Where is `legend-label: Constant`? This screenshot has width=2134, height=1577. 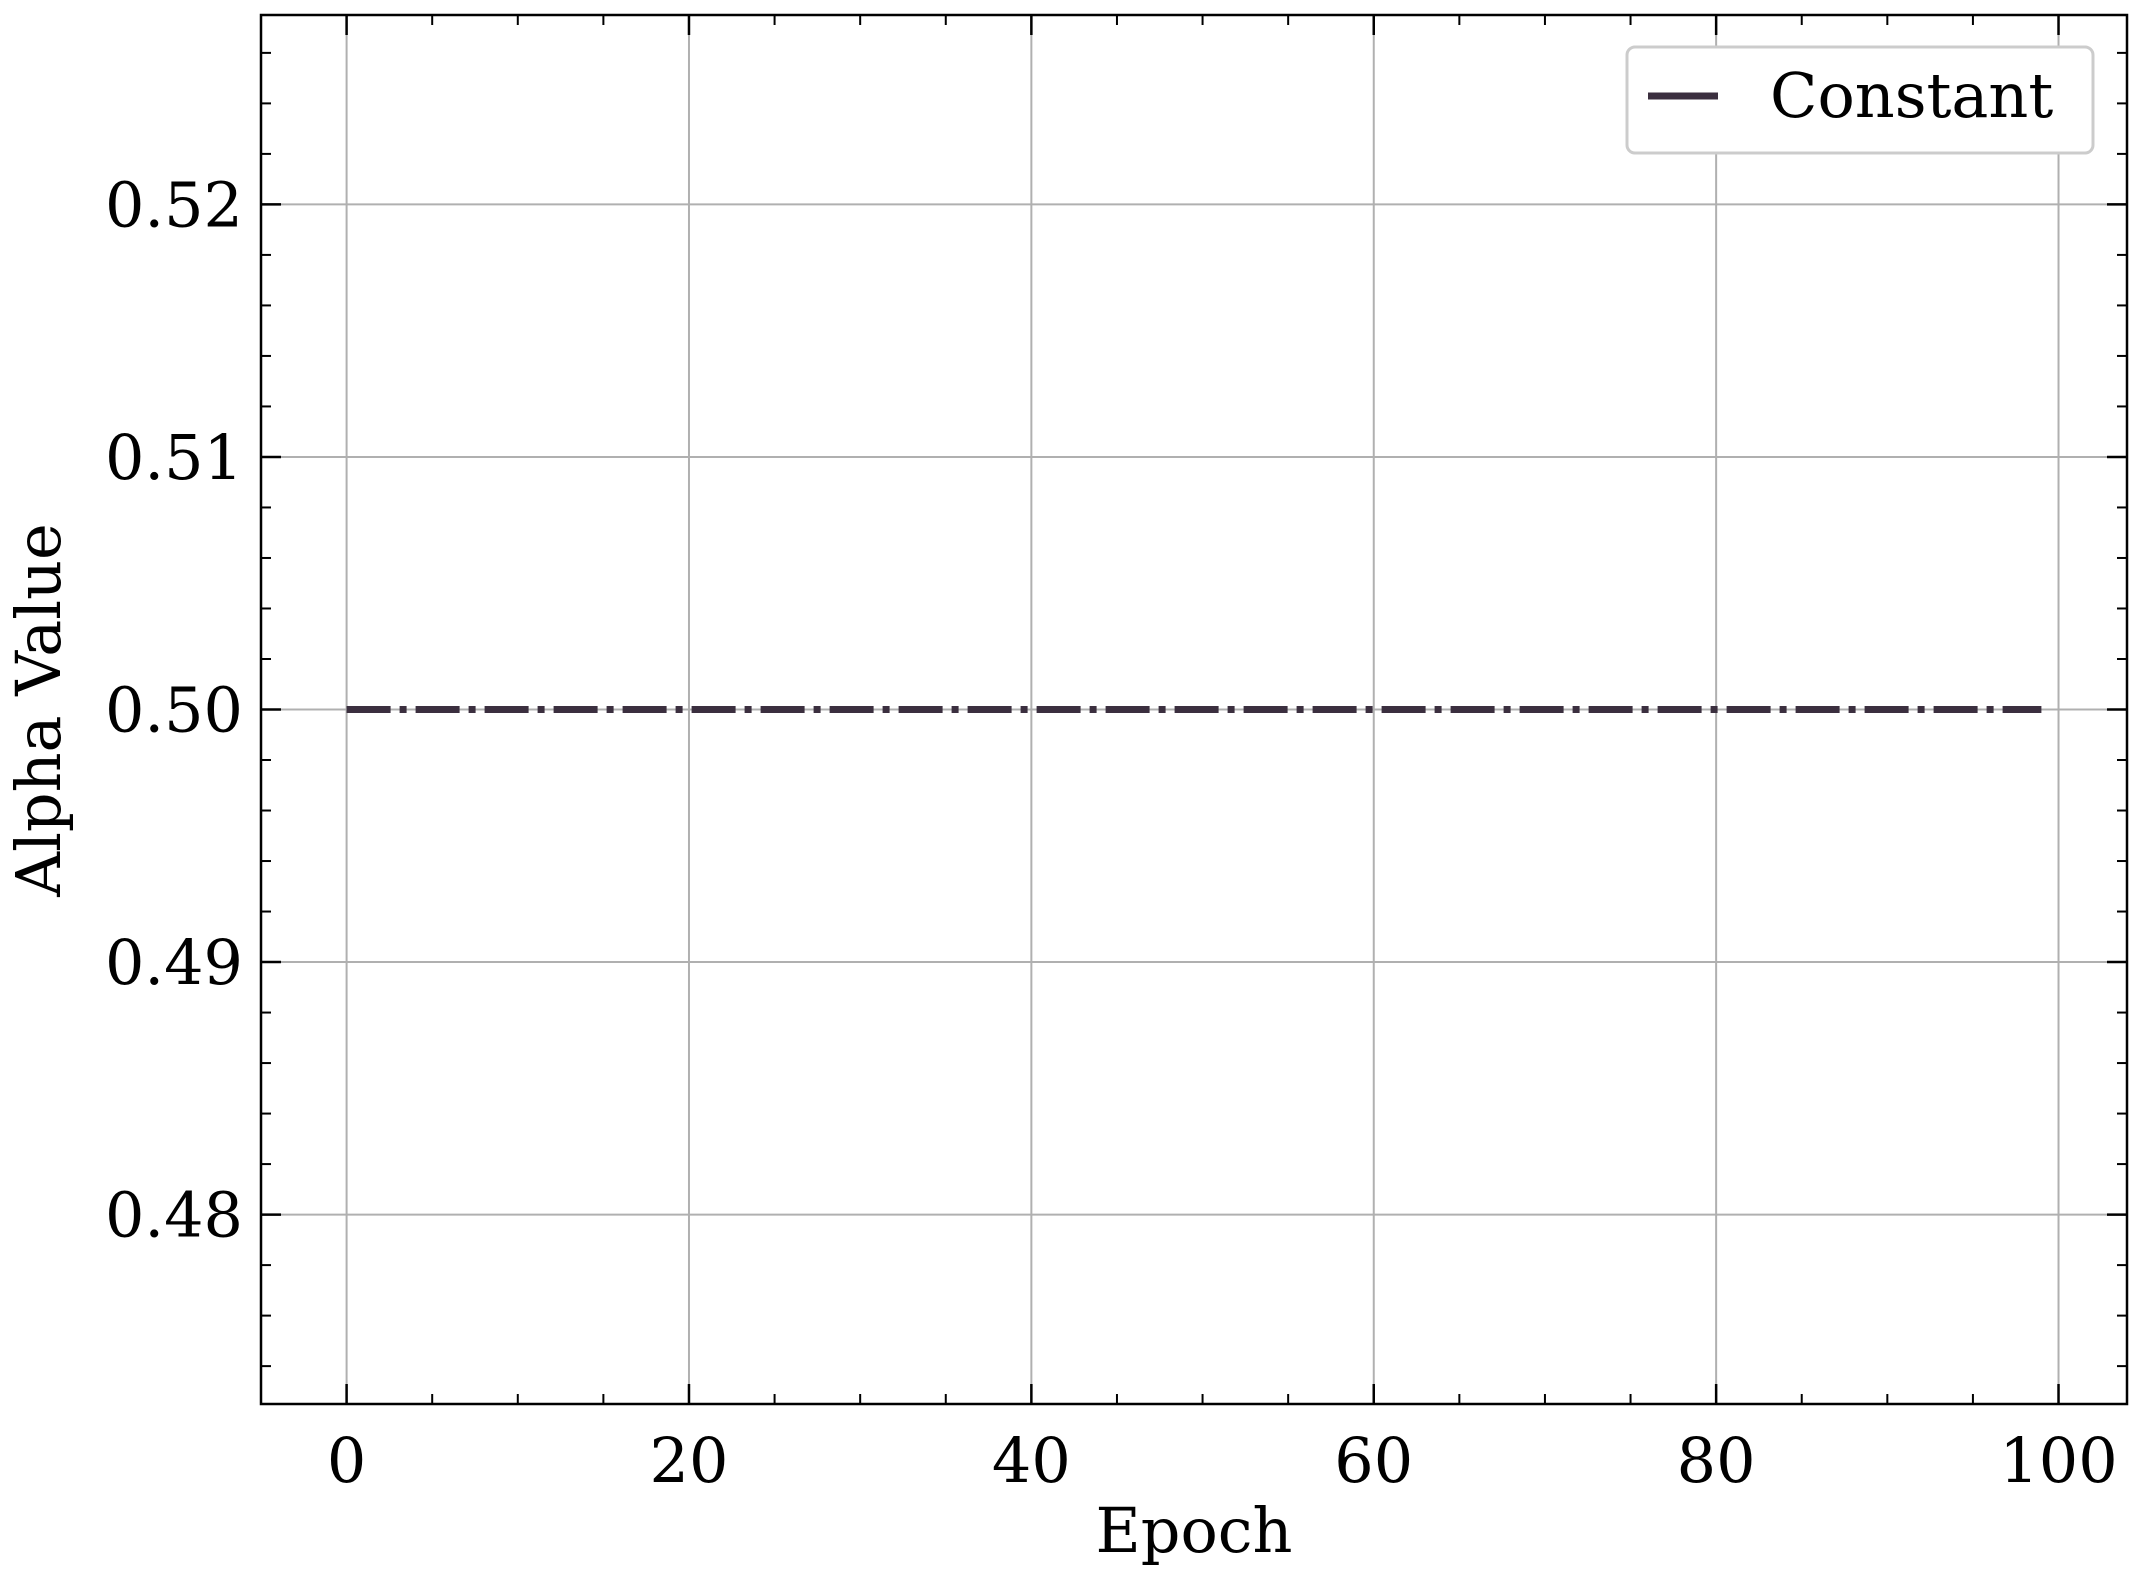 legend-label: Constant is located at coordinates (1911, 95).